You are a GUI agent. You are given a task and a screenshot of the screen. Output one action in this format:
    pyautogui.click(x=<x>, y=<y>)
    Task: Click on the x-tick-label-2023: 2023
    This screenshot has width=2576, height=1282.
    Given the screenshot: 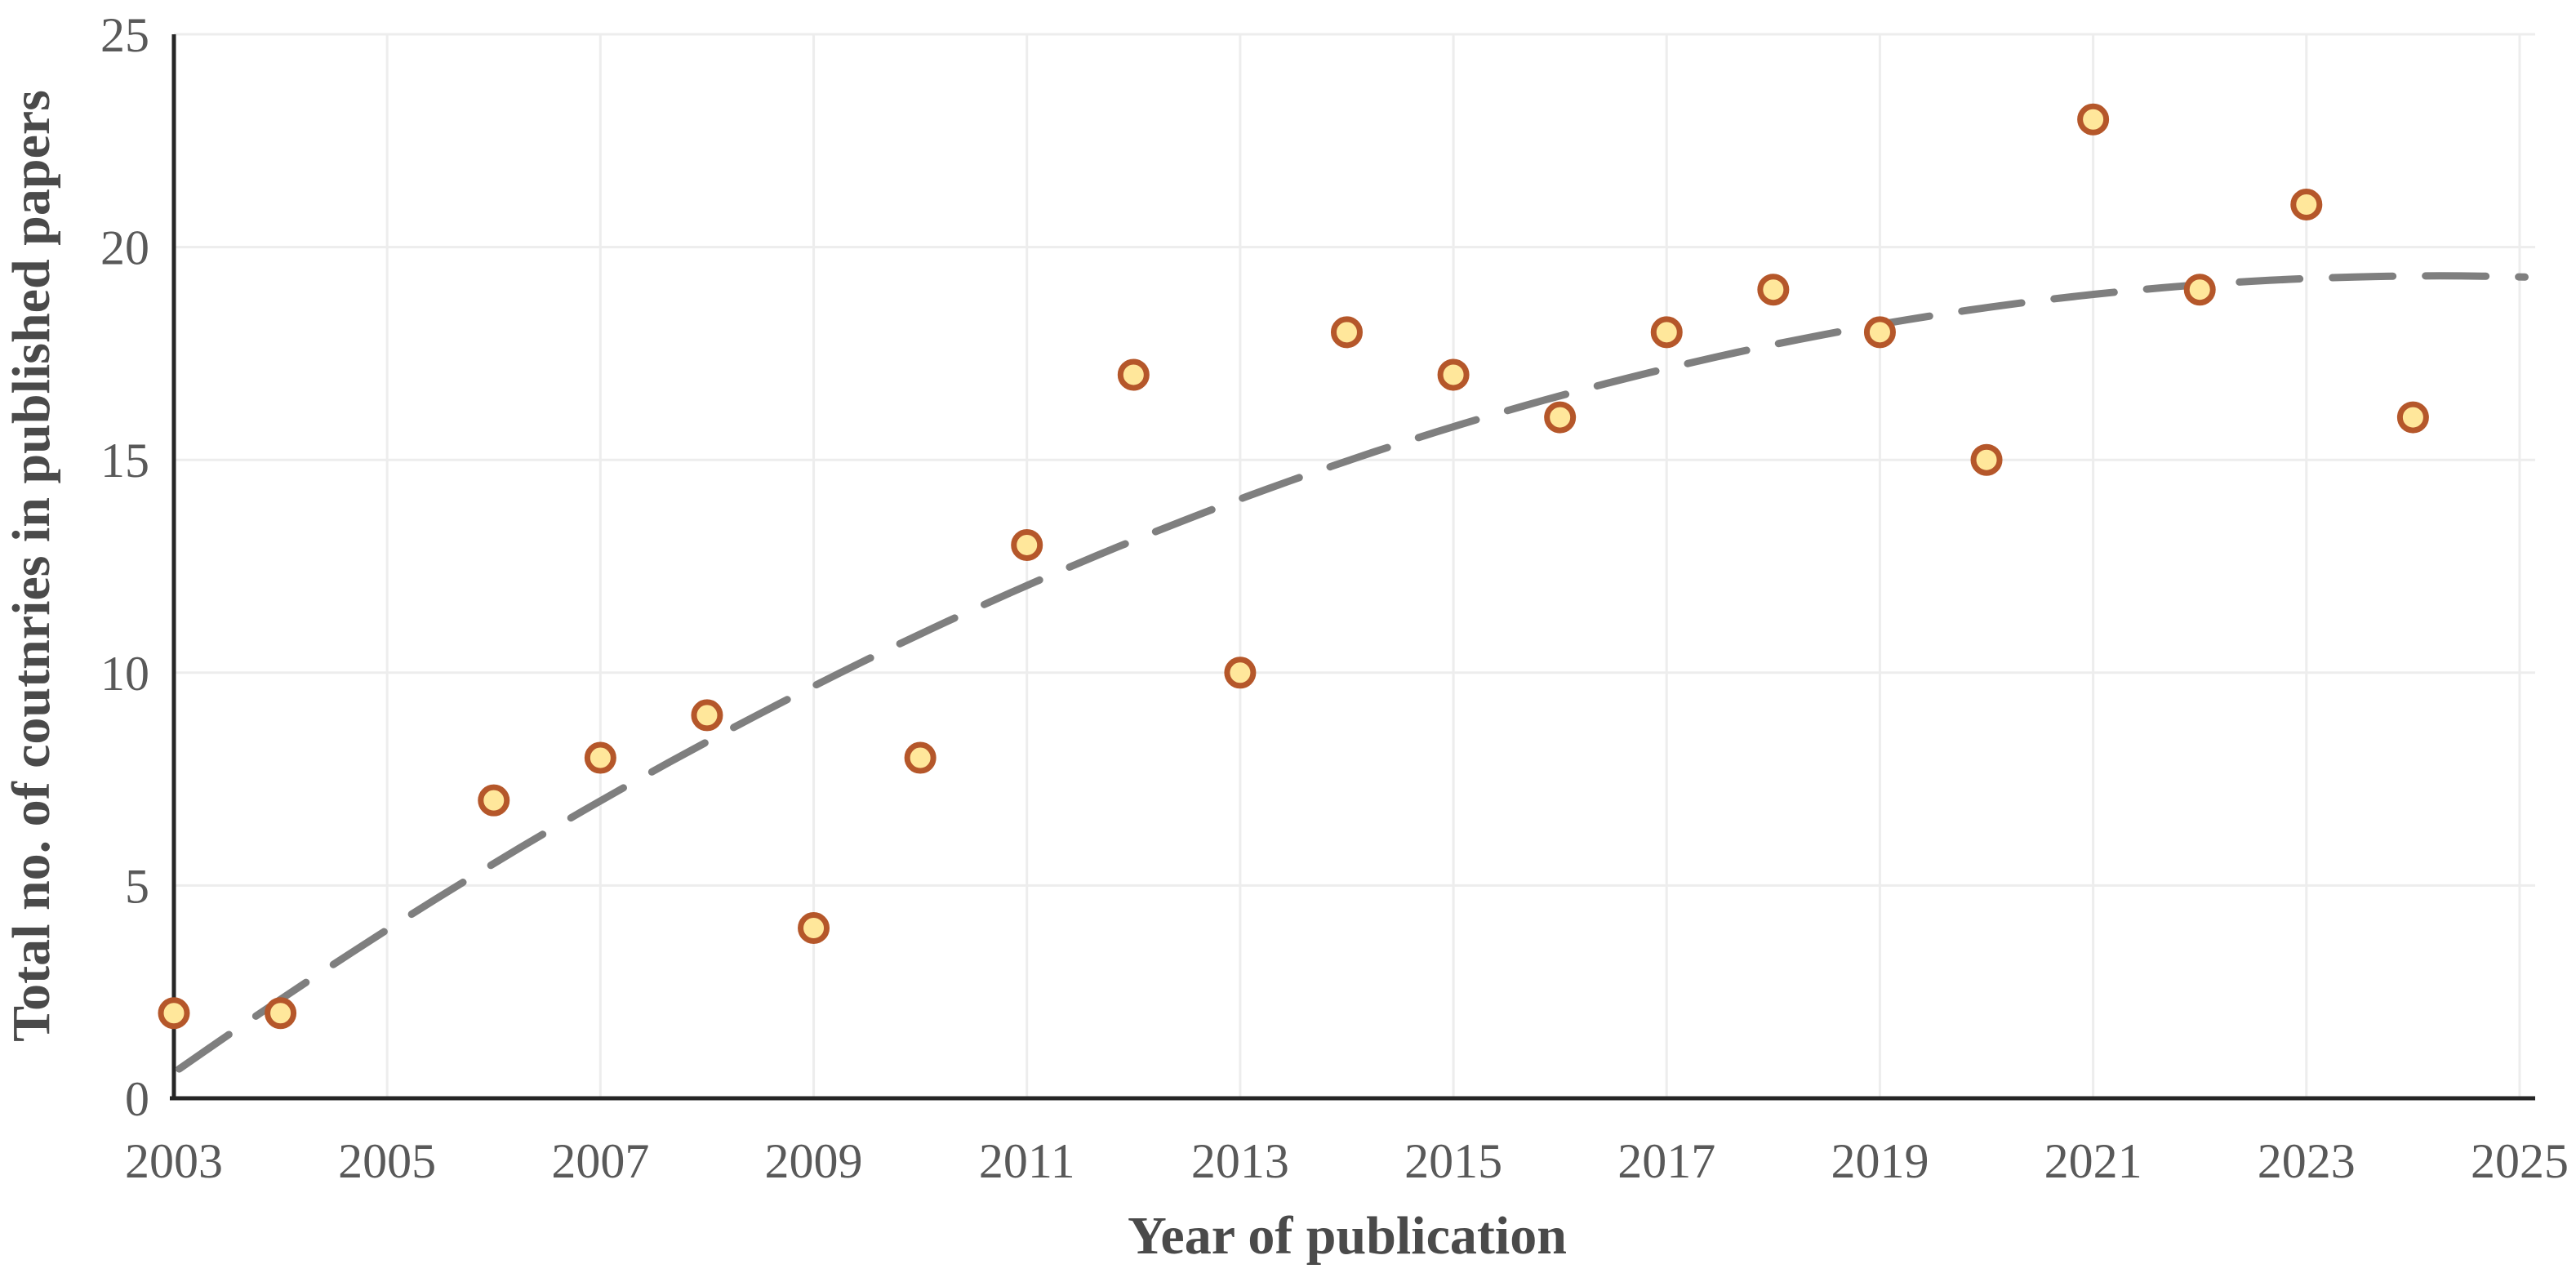 What is the action you would take?
    pyautogui.click(x=2307, y=1161)
    